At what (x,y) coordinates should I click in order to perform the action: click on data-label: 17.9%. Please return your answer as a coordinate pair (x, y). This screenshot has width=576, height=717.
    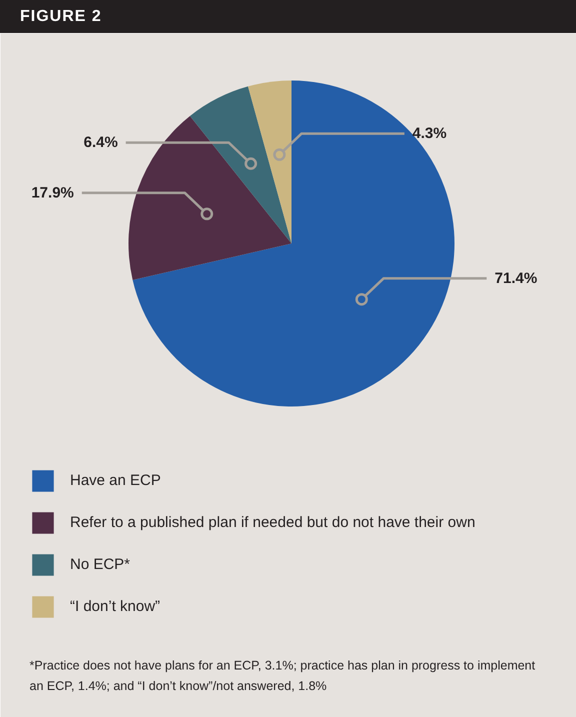
    Looking at the image, I should click on (52, 193).